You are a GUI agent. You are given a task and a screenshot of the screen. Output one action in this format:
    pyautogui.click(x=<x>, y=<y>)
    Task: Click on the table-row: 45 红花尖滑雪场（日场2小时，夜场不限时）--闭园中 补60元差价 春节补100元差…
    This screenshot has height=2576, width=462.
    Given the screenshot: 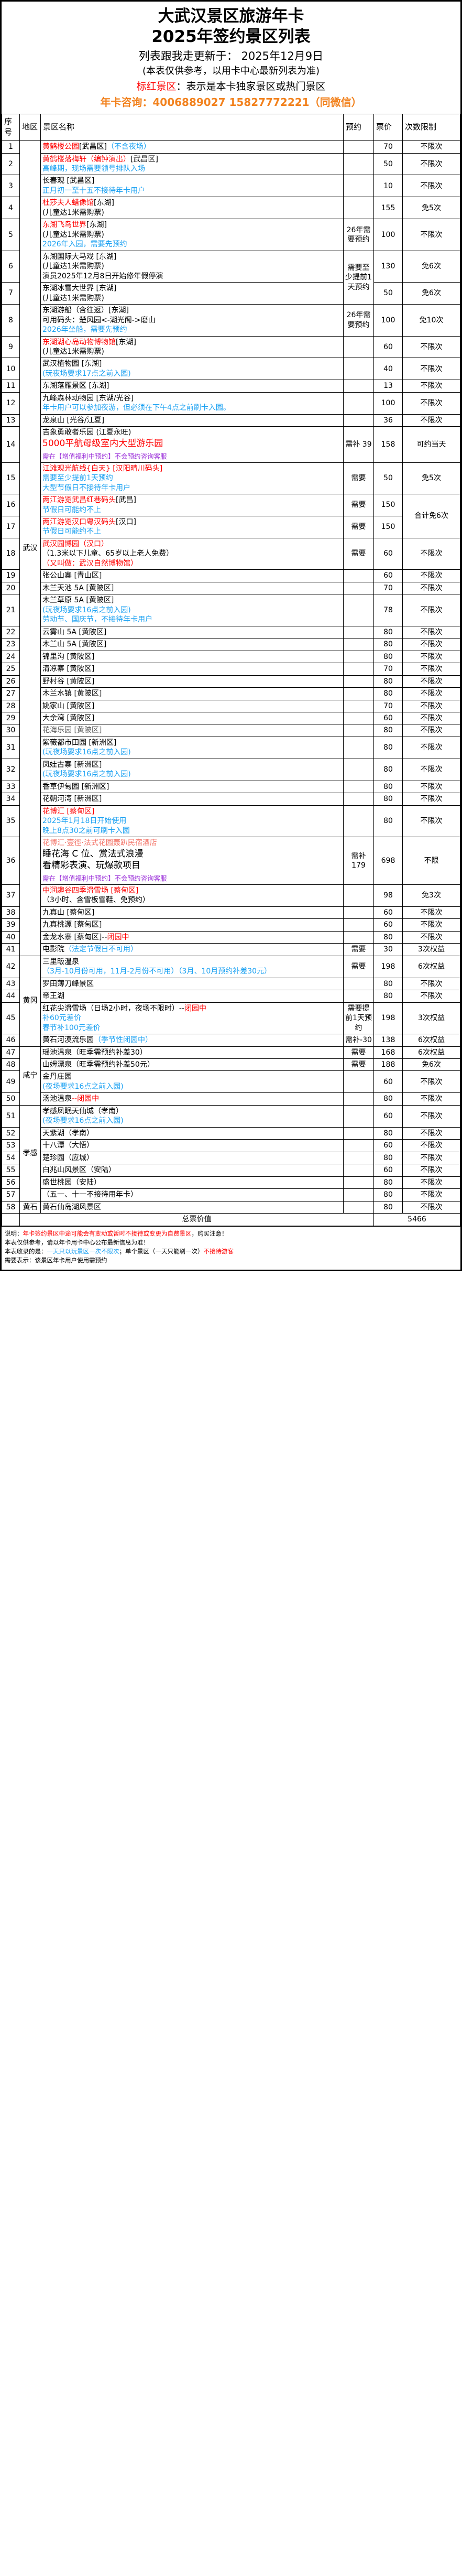 What is the action you would take?
    pyautogui.click(x=231, y=1018)
    